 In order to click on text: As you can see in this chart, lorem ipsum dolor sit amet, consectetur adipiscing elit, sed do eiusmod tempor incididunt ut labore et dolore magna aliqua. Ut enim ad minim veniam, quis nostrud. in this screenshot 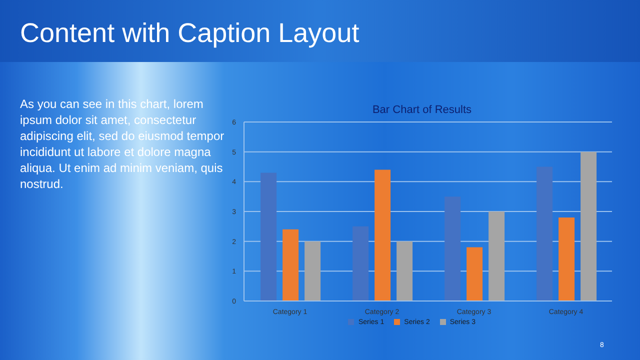, I will do `click(122, 144)`.